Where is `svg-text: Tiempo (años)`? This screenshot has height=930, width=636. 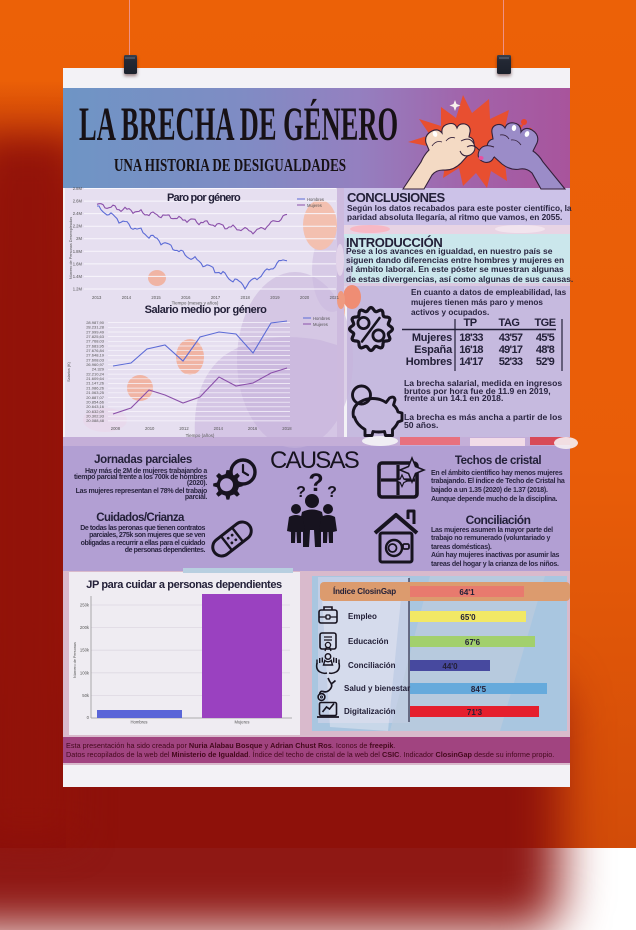 svg-text: Tiempo (años) is located at coordinates (200, 435).